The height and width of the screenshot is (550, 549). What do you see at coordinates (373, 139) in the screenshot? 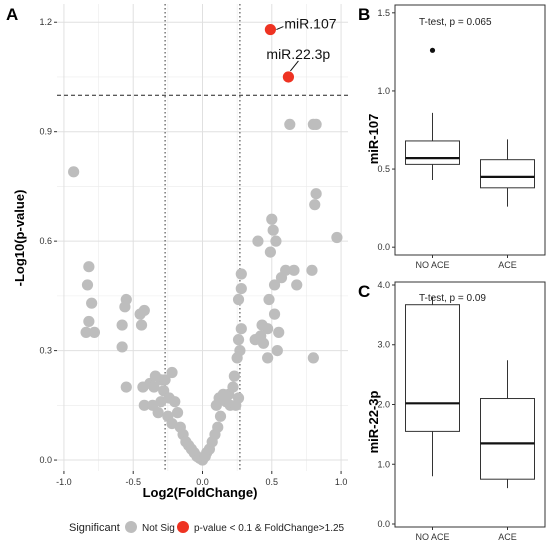
I see `mir107-y-label: miR-107` at bounding box center [373, 139].